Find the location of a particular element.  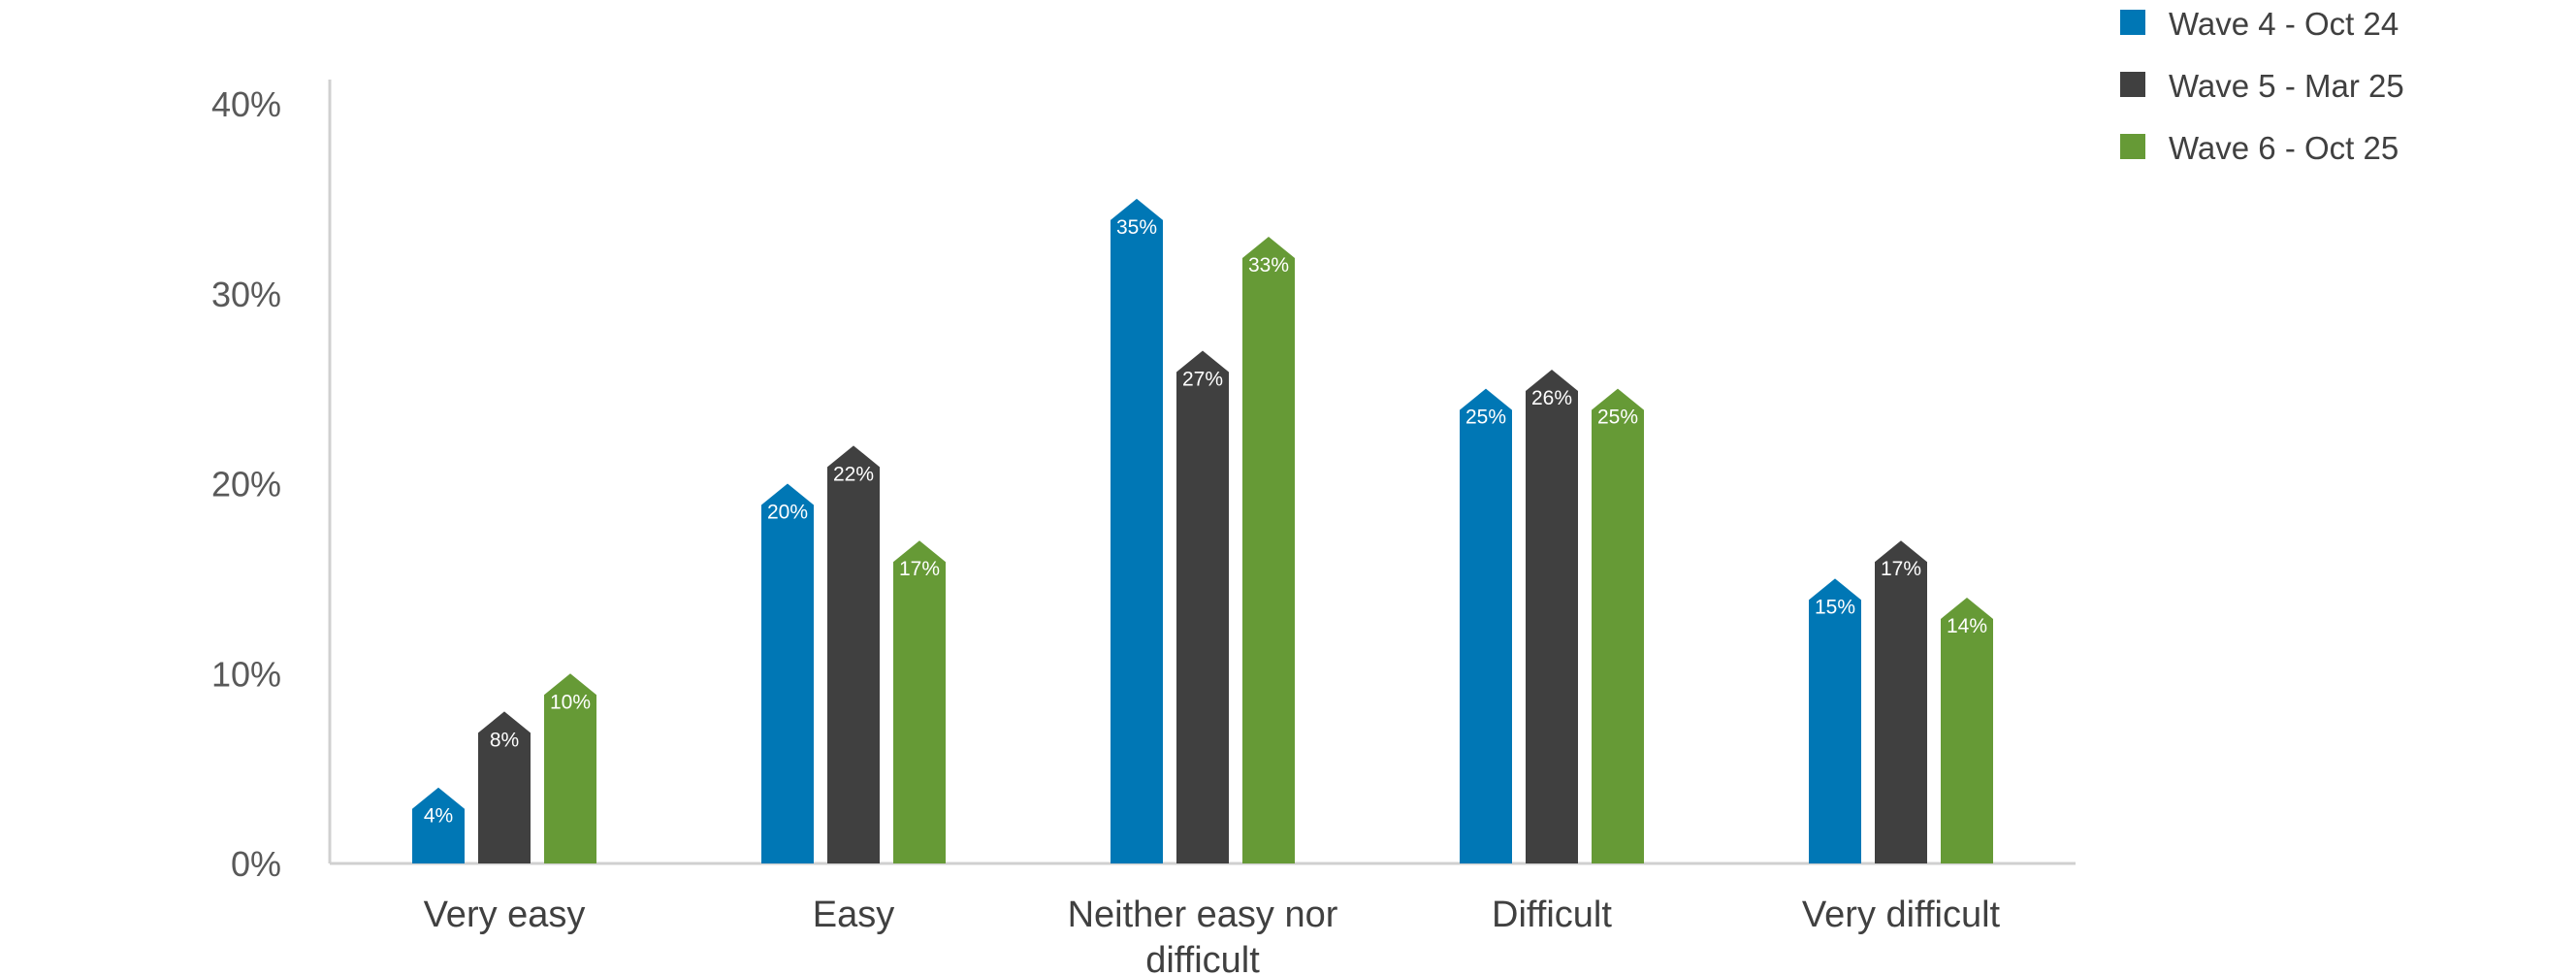

data-label: 8% is located at coordinates (504, 740).